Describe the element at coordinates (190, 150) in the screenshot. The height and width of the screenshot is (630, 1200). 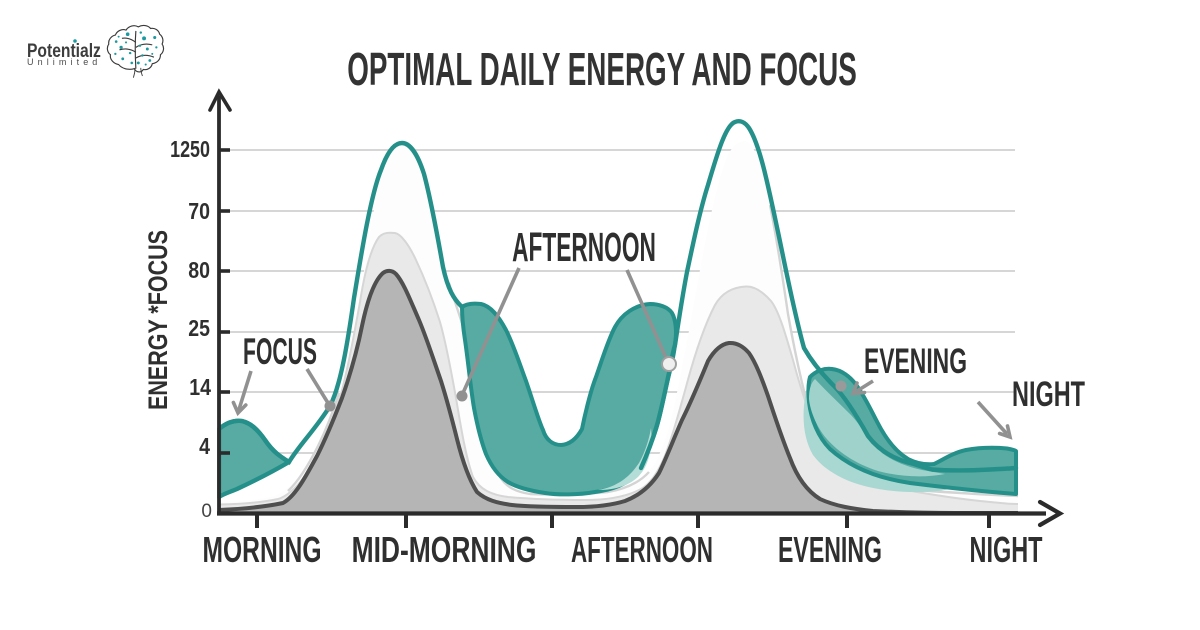
I see `svg-text: 1250` at that location.